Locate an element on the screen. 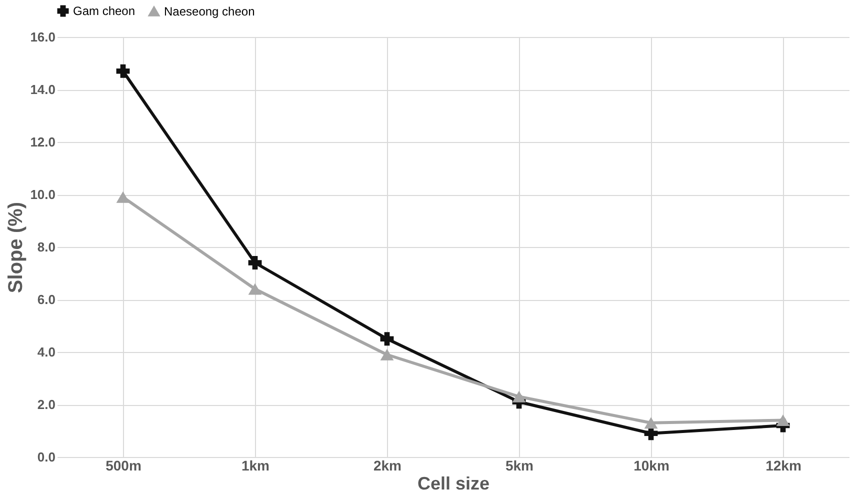 This screenshot has width=854, height=498. x-tick-label: 1km is located at coordinates (255, 466).